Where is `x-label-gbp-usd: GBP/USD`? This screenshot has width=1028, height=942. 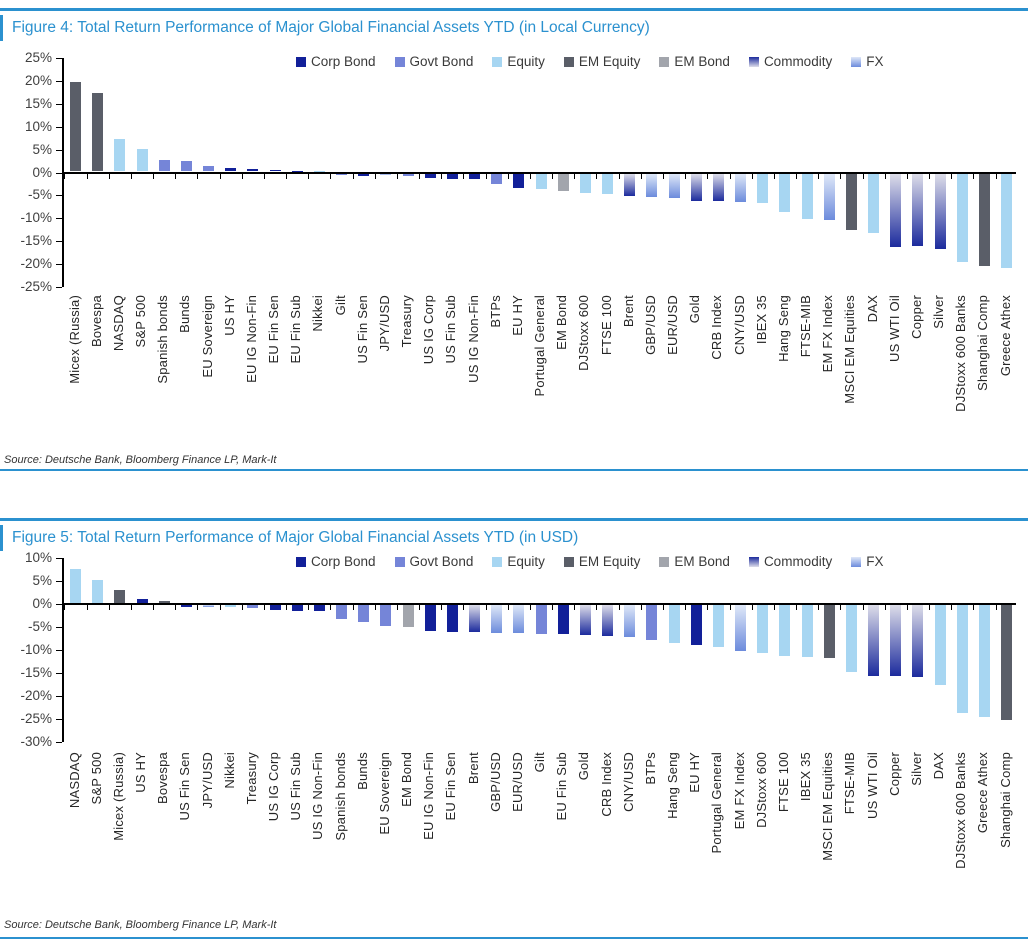 x-label-gbp-usd: GBP/USD is located at coordinates (495, 782).